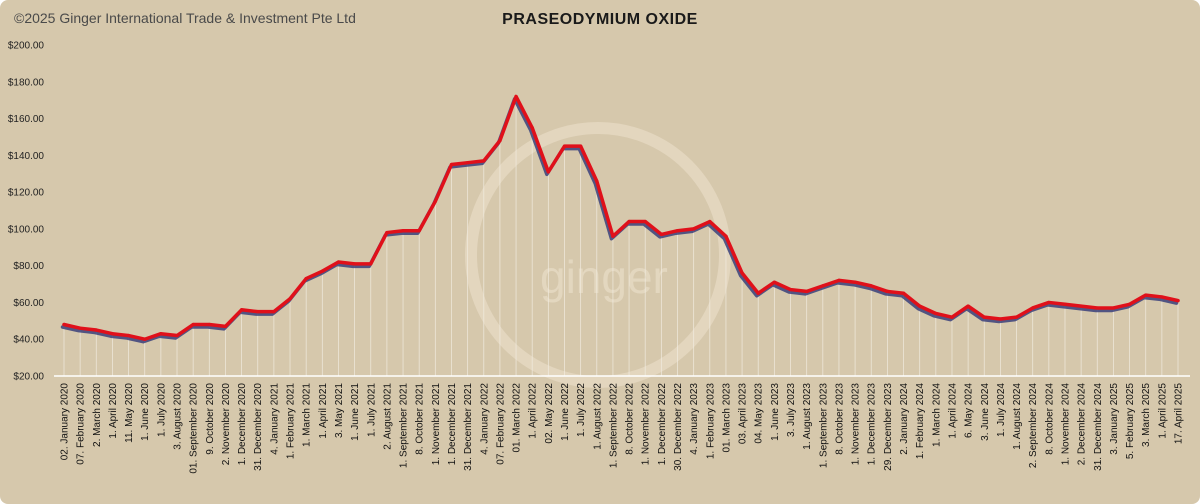 This screenshot has width=1200, height=504. What do you see at coordinates (581, 410) in the screenshot?
I see `x-tick-label: 1. July 2022` at bounding box center [581, 410].